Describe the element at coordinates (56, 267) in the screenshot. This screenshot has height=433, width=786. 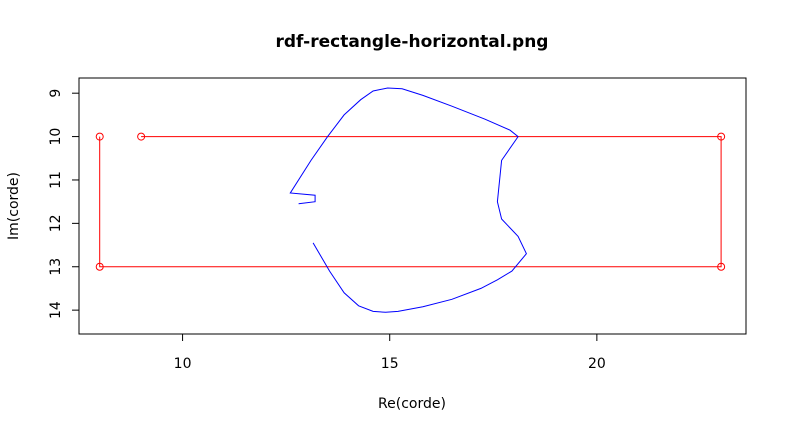
I see `y-tick-label: 13` at that location.